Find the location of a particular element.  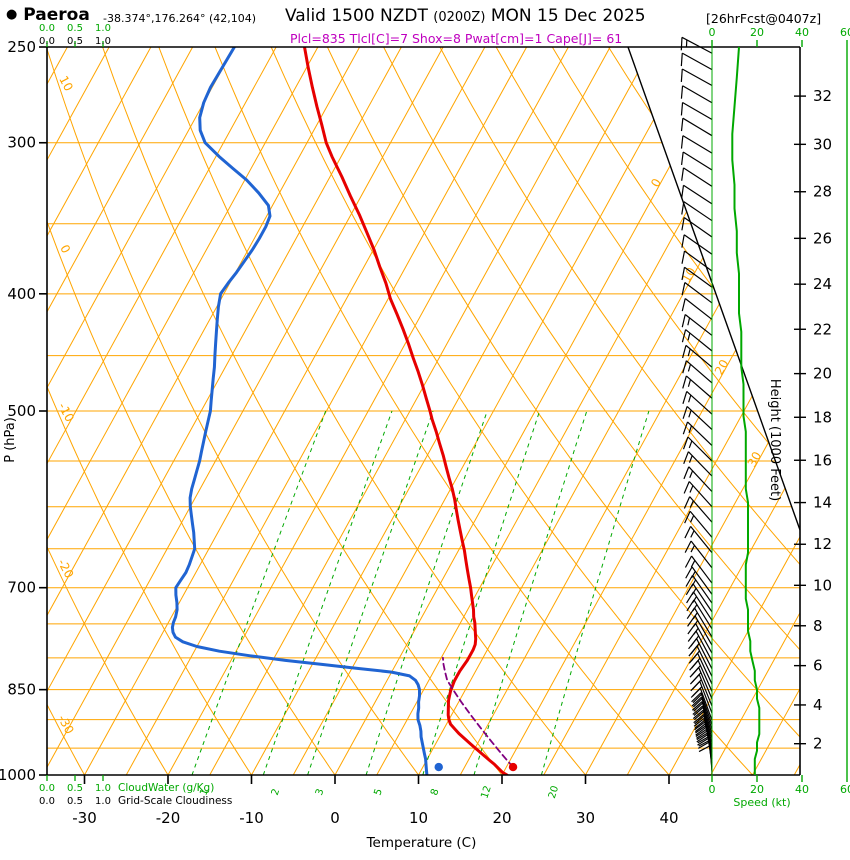

valid-date: MON 15 Dec 2025 is located at coordinates (568, 16).